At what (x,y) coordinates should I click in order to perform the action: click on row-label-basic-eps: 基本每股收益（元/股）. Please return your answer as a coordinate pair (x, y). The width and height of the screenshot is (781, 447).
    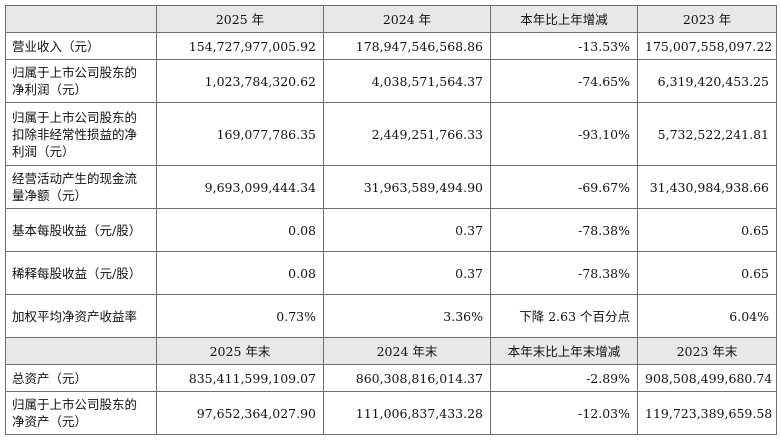
    Looking at the image, I should click on (81, 230).